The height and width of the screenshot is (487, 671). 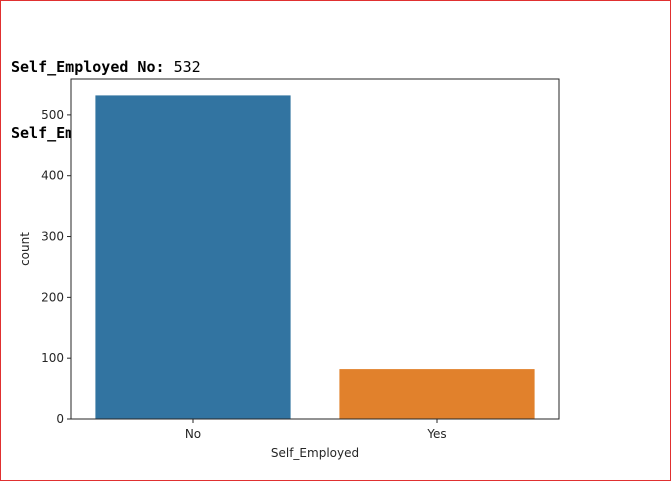 I want to click on y-tick-label: 100, so click(x=52, y=358).